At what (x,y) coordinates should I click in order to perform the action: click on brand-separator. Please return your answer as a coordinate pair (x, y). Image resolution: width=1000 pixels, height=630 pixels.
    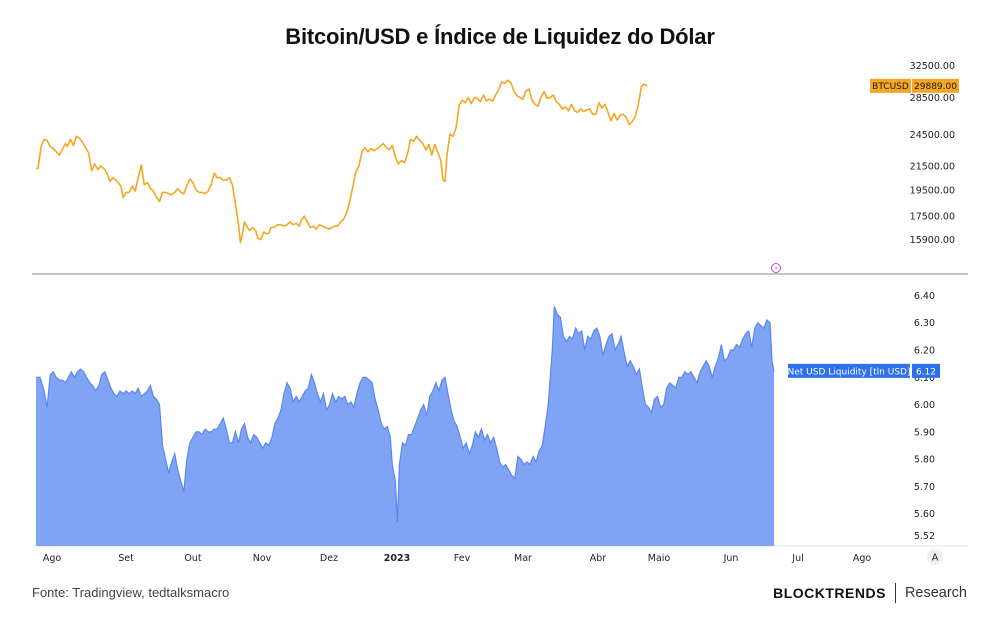
    Looking at the image, I should click on (895, 593).